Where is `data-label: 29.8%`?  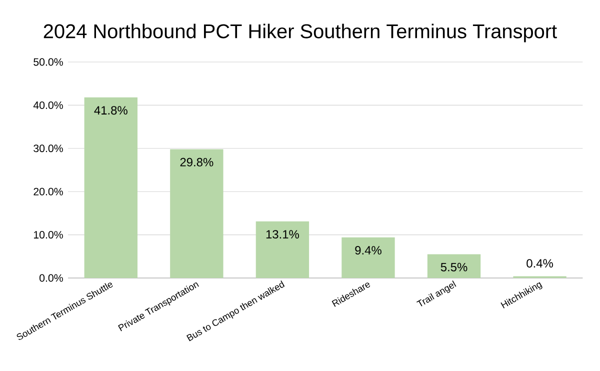 data-label: 29.8% is located at coordinates (197, 162).